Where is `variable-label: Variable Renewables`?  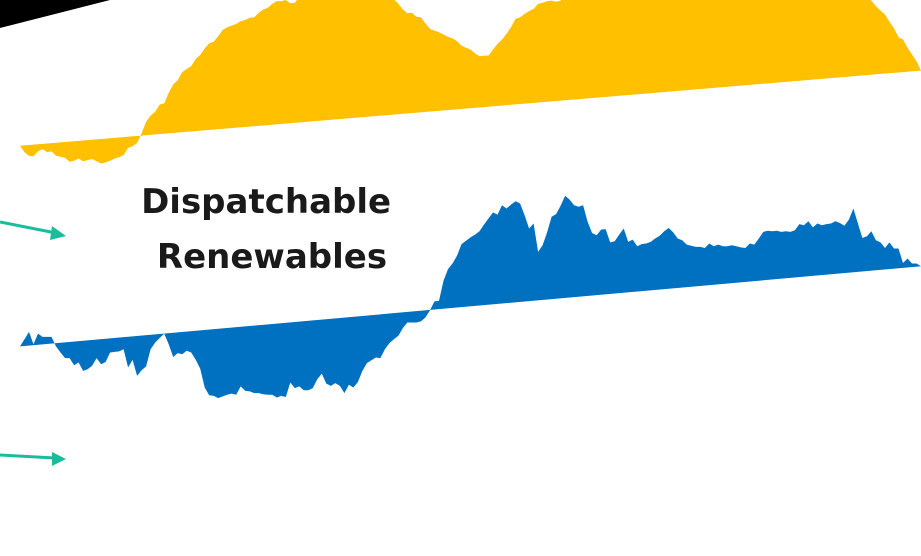
variable-label: Variable Renewables is located at coordinates (690, 462).